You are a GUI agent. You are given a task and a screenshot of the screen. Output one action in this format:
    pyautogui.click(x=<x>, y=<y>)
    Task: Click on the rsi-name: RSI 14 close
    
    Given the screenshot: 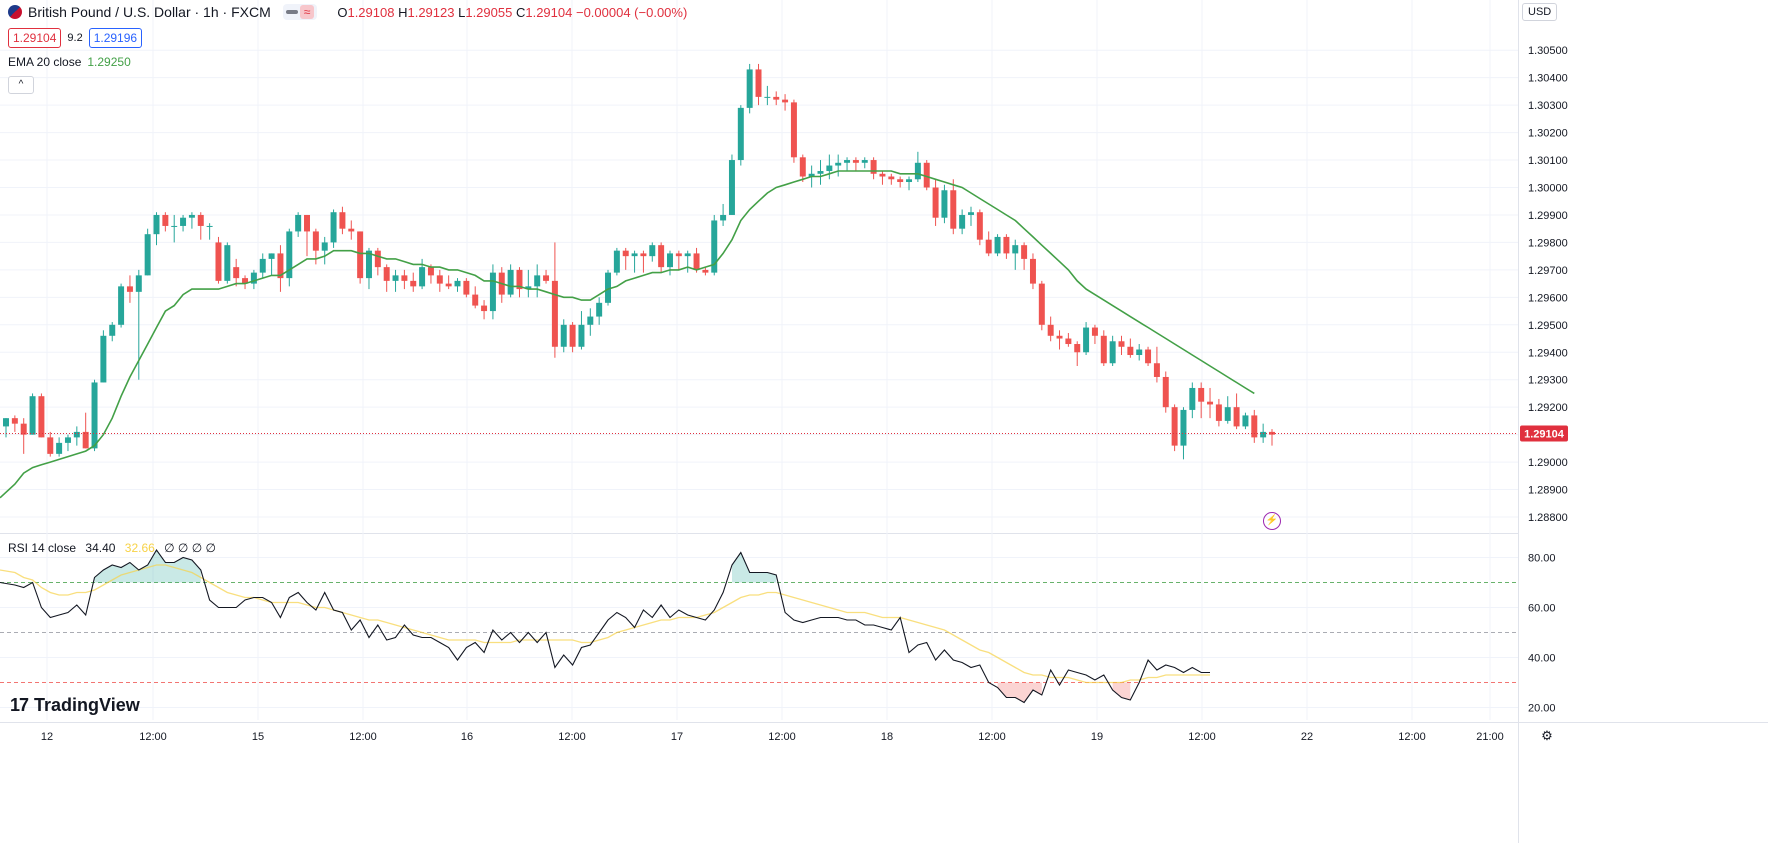 What is the action you would take?
    pyautogui.click(x=42, y=548)
    